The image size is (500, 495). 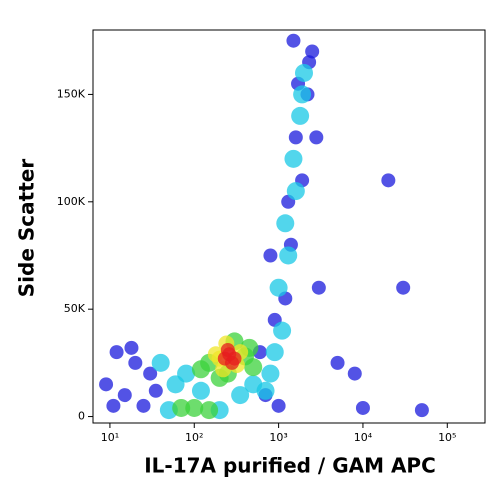 What do you see at coordinates (363, 437) in the screenshot?
I see `x-tick-label: 10⁴` at bounding box center [363, 437].